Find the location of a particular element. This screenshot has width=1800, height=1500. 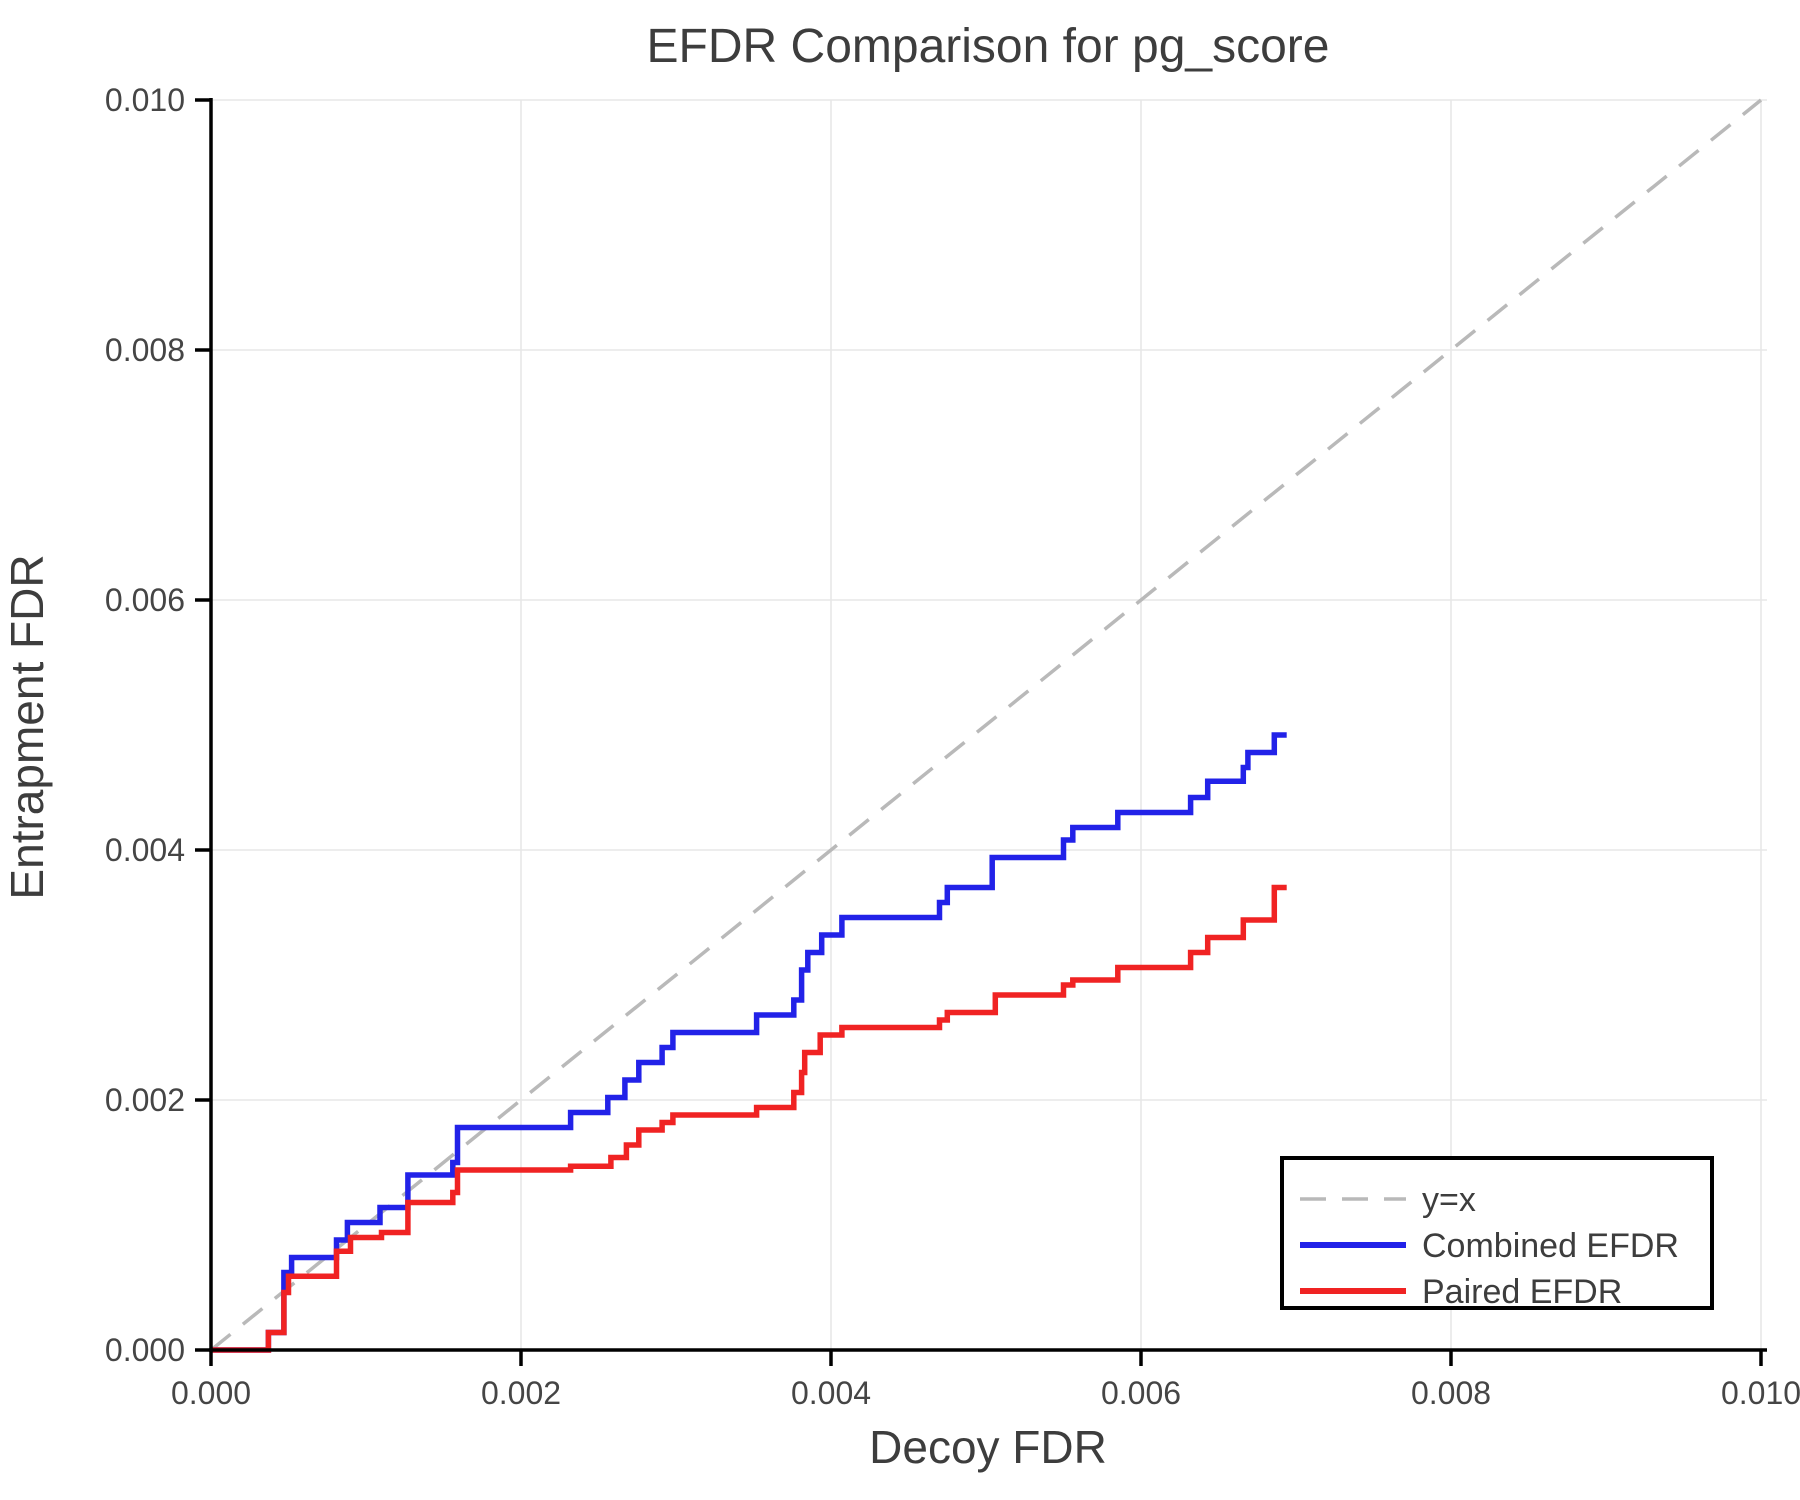

x-tick-label: 0.004 is located at coordinates (831, 1393).